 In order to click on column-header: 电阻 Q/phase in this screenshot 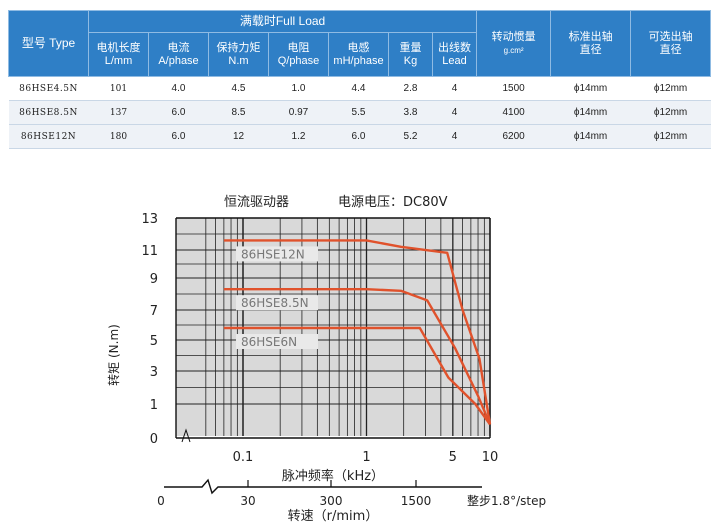, I will do `click(298, 54)`.